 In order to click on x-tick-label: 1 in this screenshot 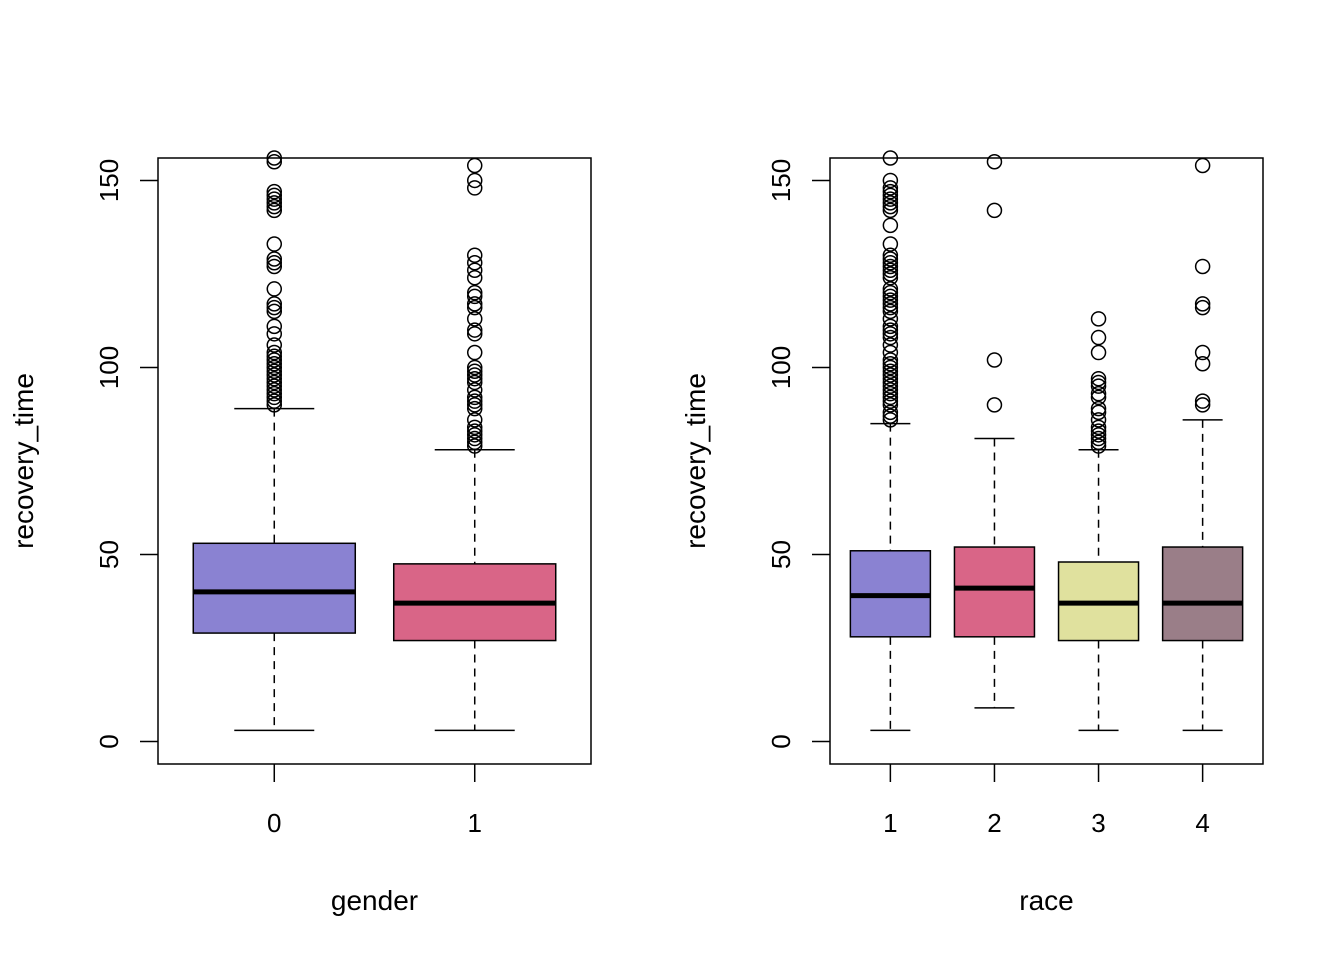, I will do `click(474, 823)`.